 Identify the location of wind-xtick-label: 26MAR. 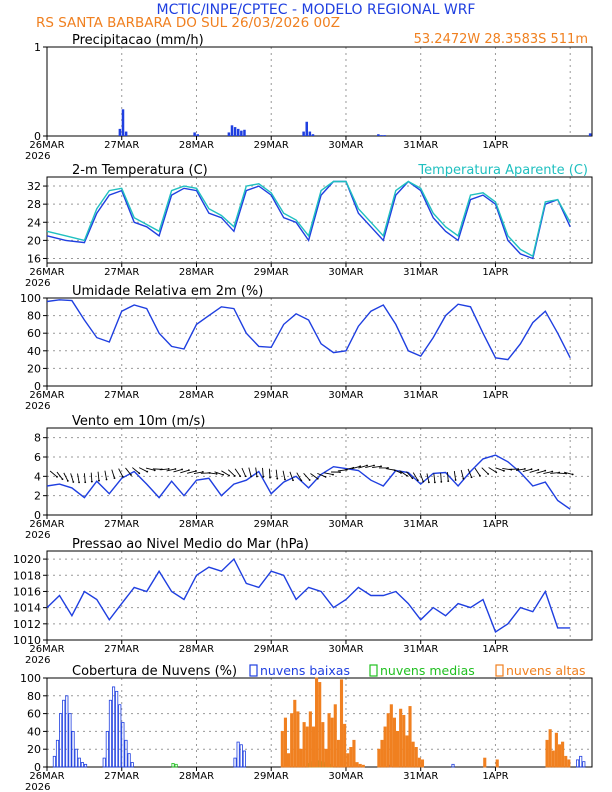
(46, 524).